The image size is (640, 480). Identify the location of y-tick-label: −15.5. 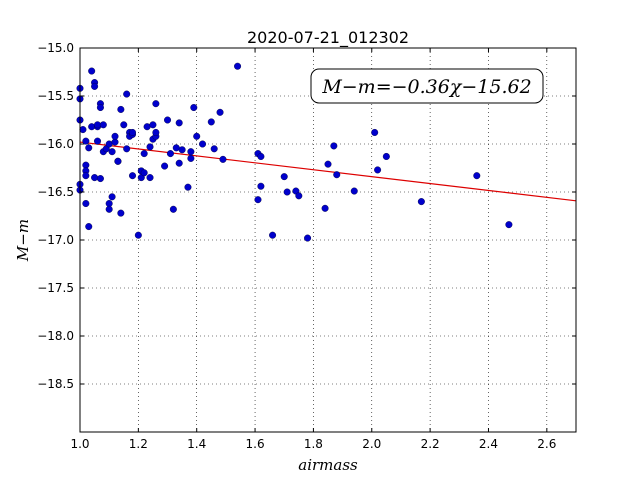
(55, 96).